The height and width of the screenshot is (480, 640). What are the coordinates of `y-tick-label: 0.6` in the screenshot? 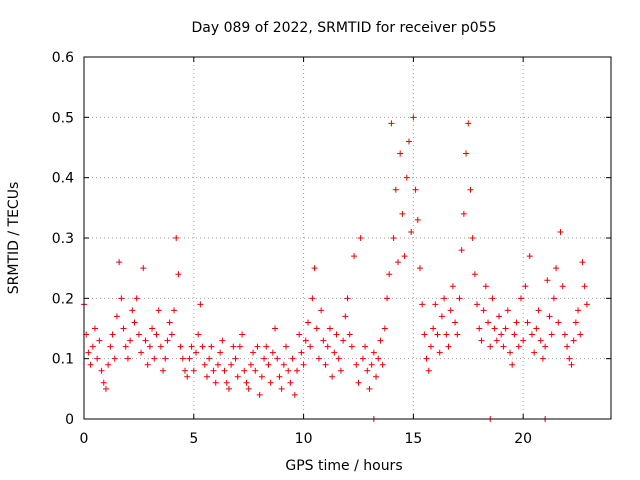 It's located at (63, 58).